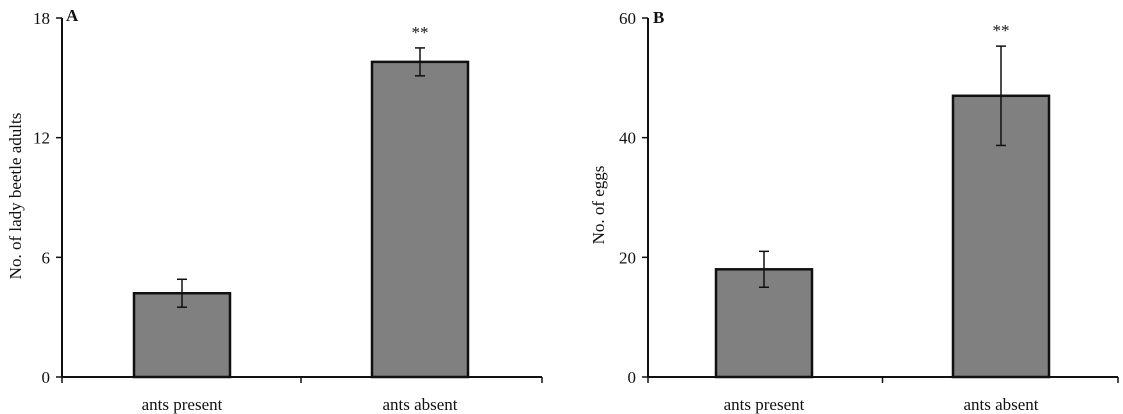 The width and height of the screenshot is (1123, 414). Describe the element at coordinates (658, 17) in the screenshot. I see `panel-letter: B` at that location.